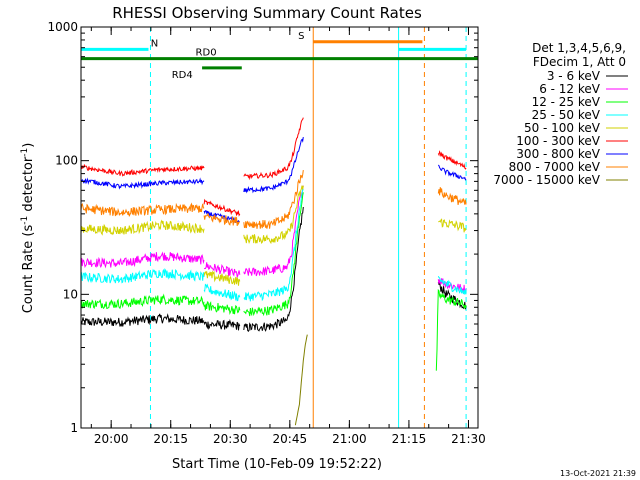 This screenshot has height=480, width=640. Describe the element at coordinates (70, 294) in the screenshot. I see `y-tick-label-1: 10` at that location.